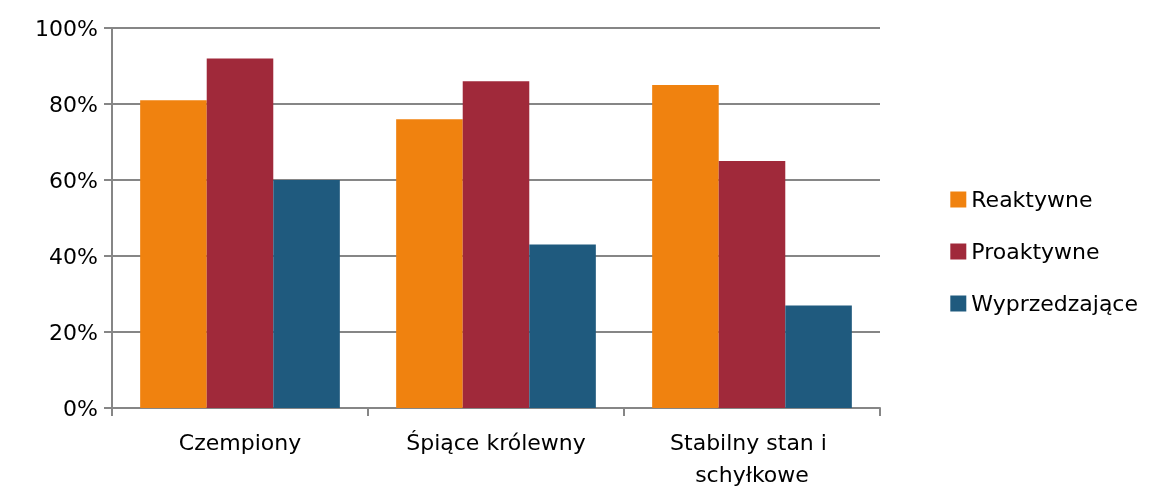 The image size is (1153, 503). Describe the element at coordinates (73, 332) in the screenshot. I see `y-tick-label: 20%` at that location.